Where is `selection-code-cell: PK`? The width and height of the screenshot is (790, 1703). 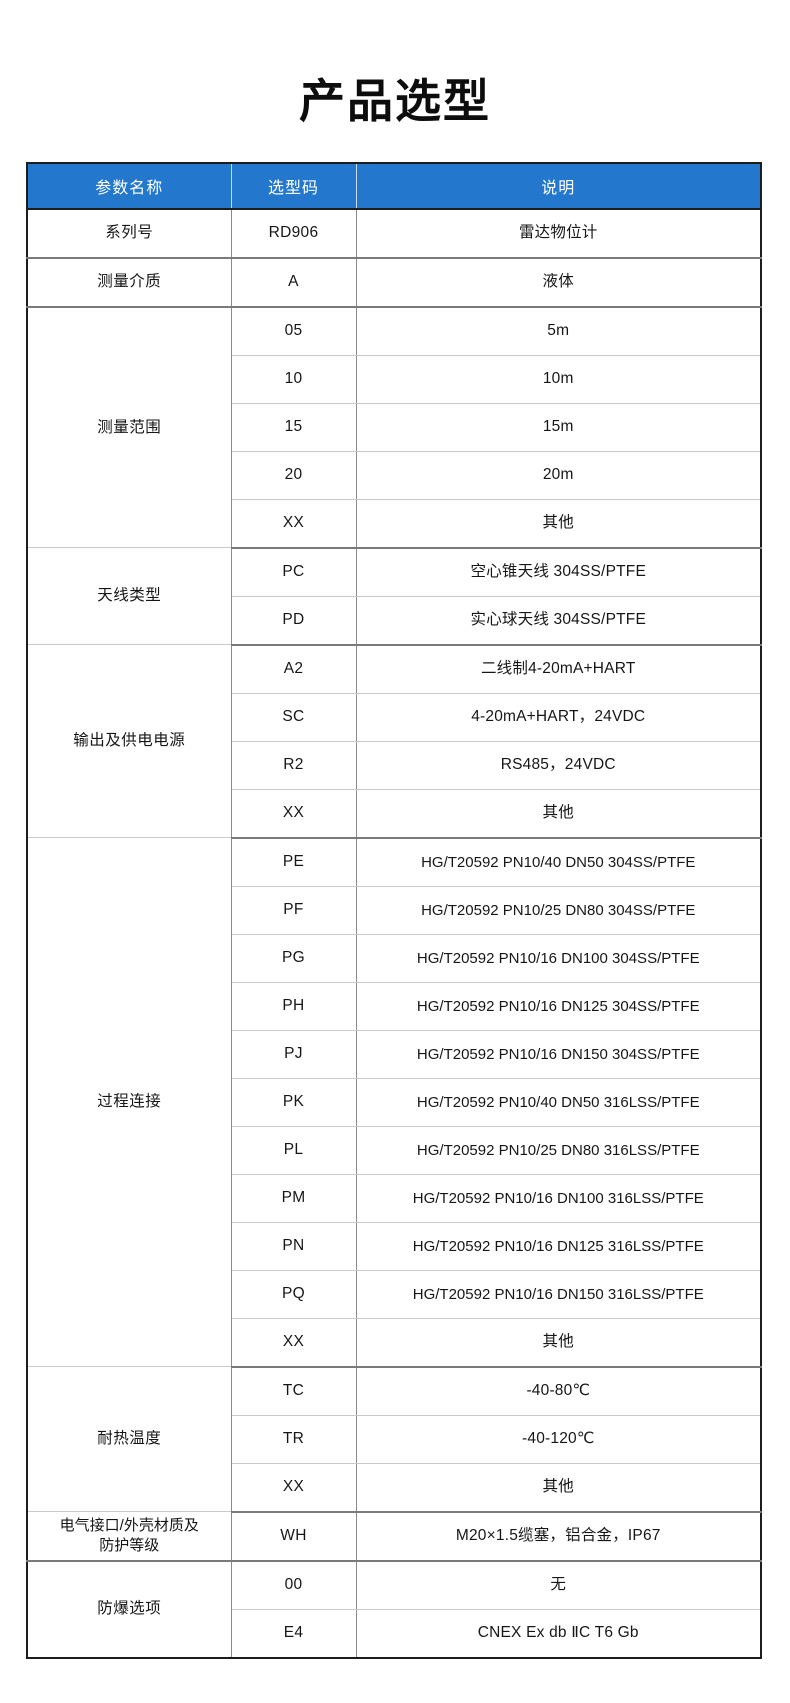
selection-code-cell: PK is located at coordinates (294, 1102).